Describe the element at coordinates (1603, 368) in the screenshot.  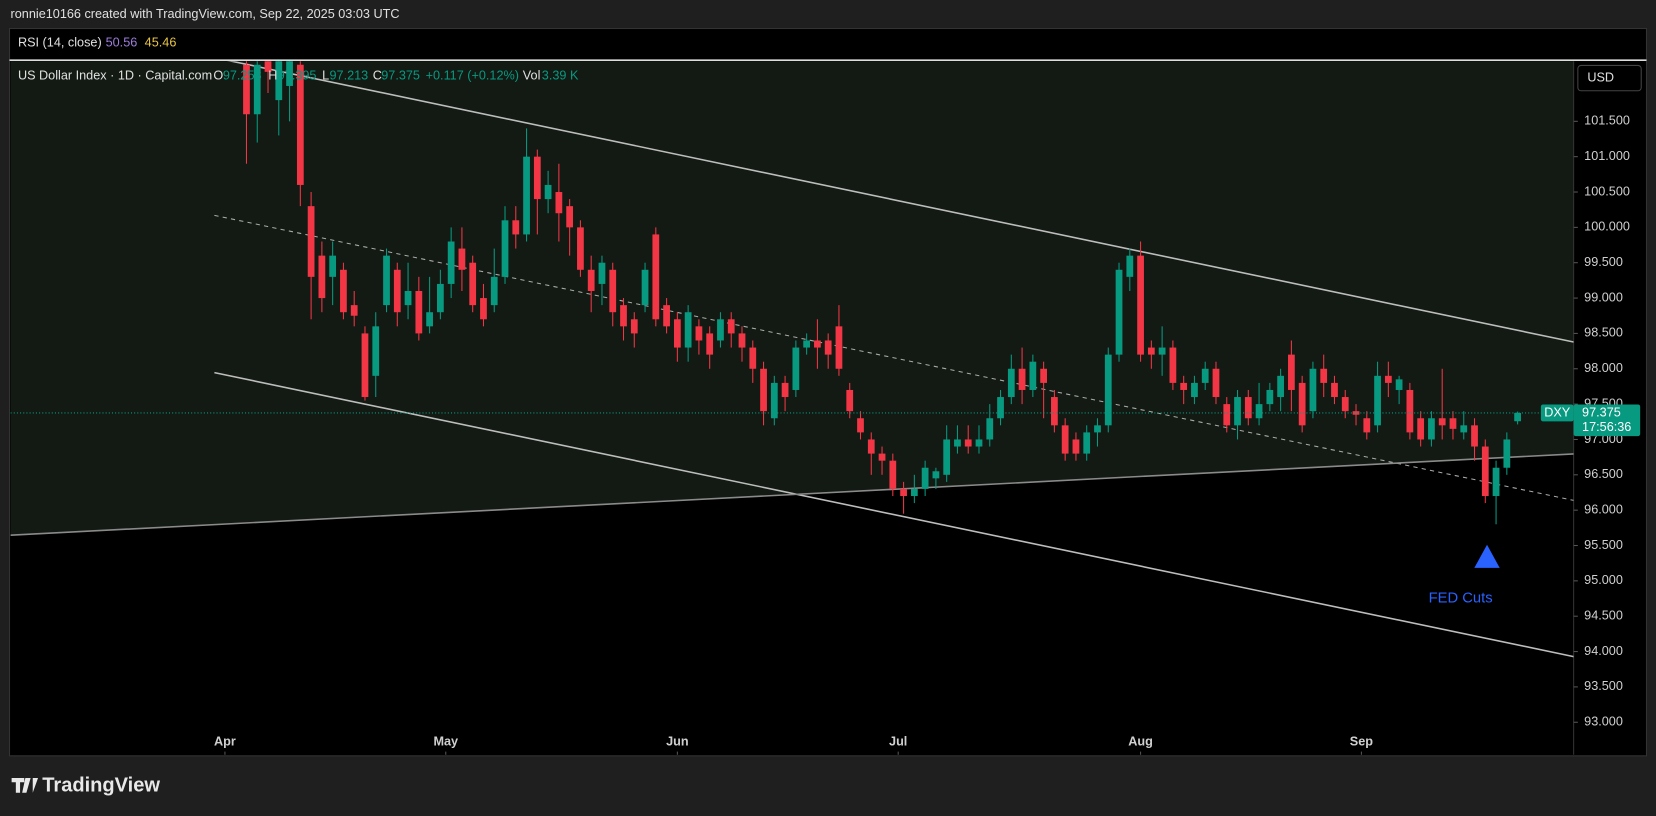
I see `y-tick-label: 98.000` at that location.